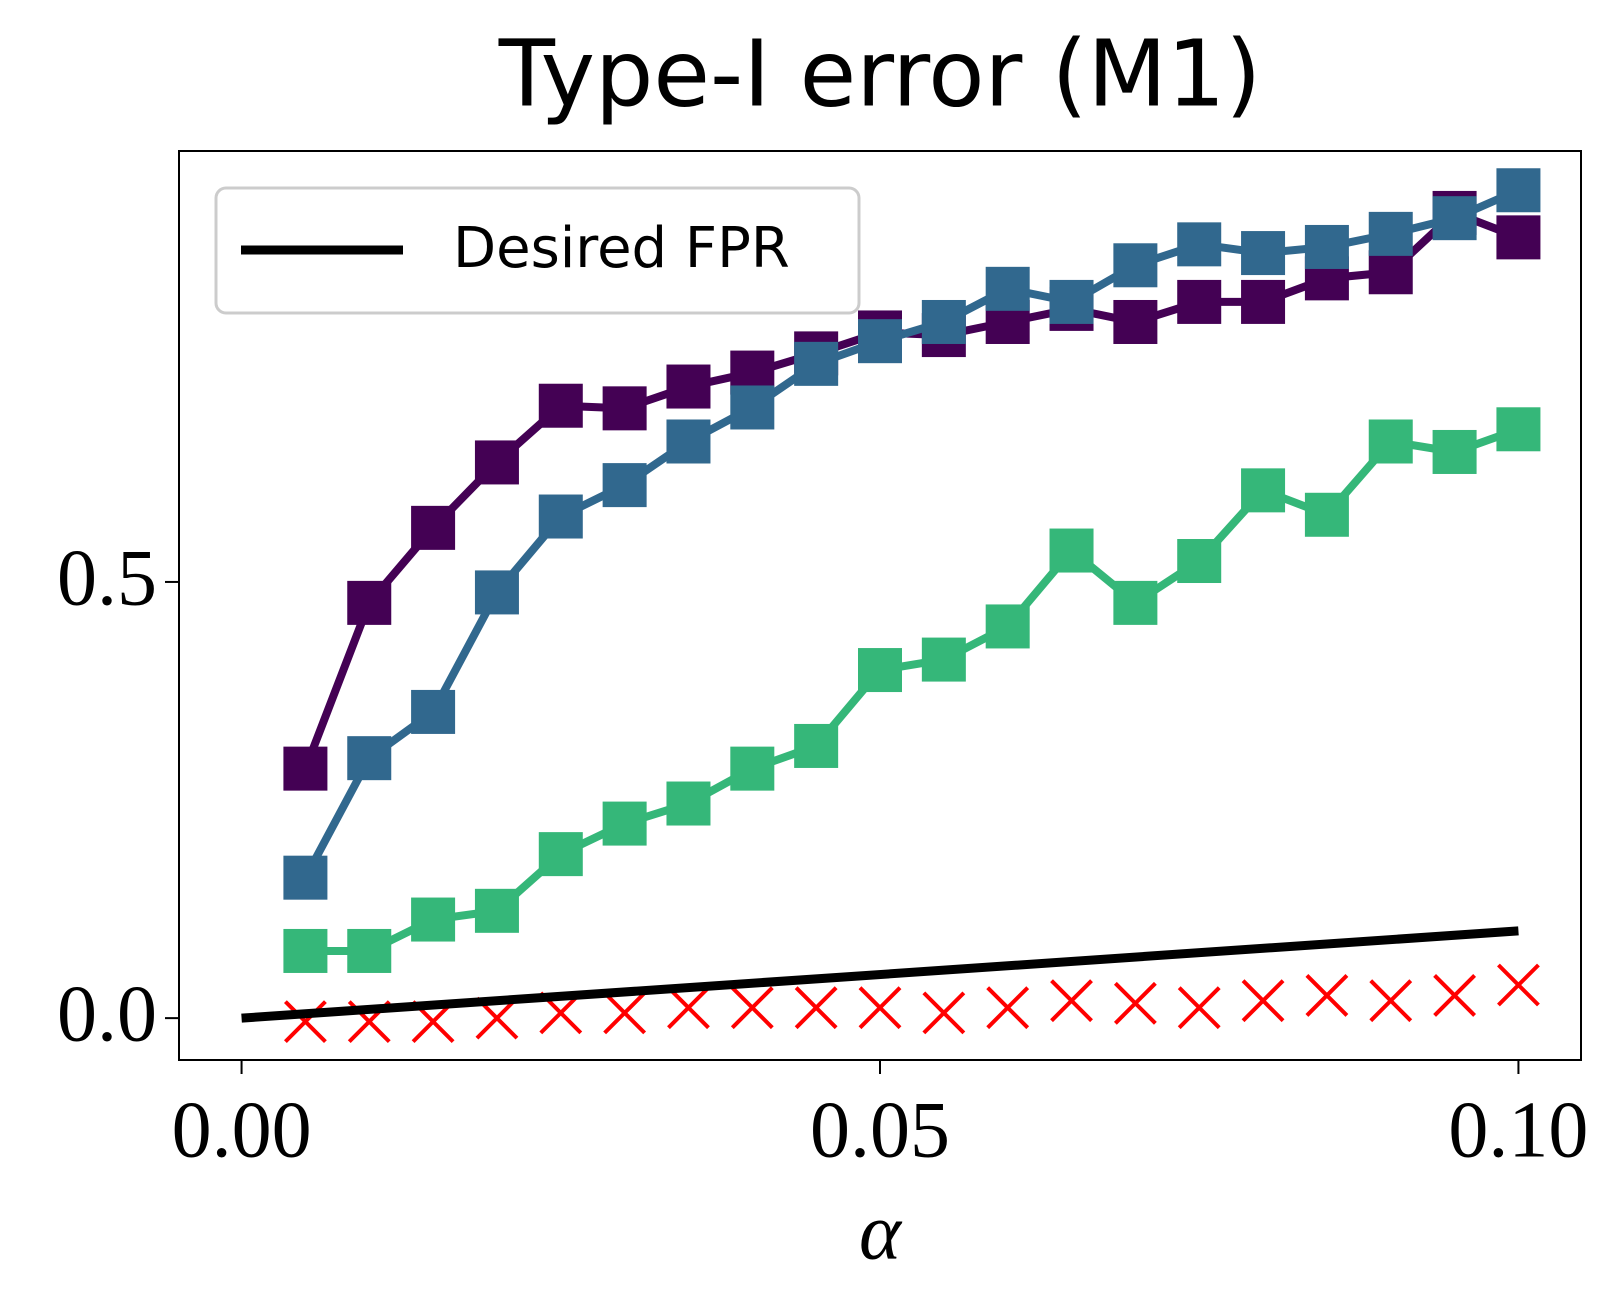  Describe the element at coordinates (621, 248) in the screenshot. I see `legend-label: Desired FPR` at that location.